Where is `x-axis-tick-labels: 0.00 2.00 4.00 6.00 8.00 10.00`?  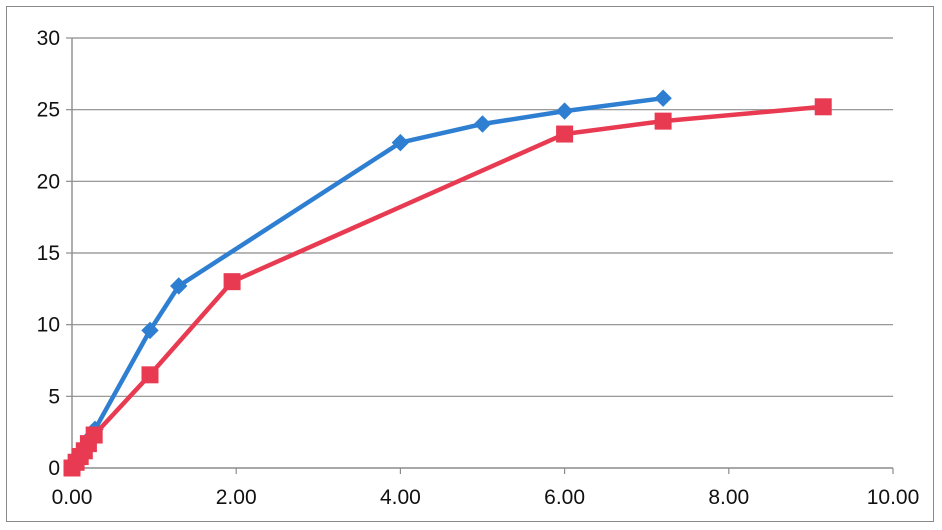 x-axis-tick-labels: 0.00 2.00 4.00 6.00 8.00 10.00 is located at coordinates (486, 497).